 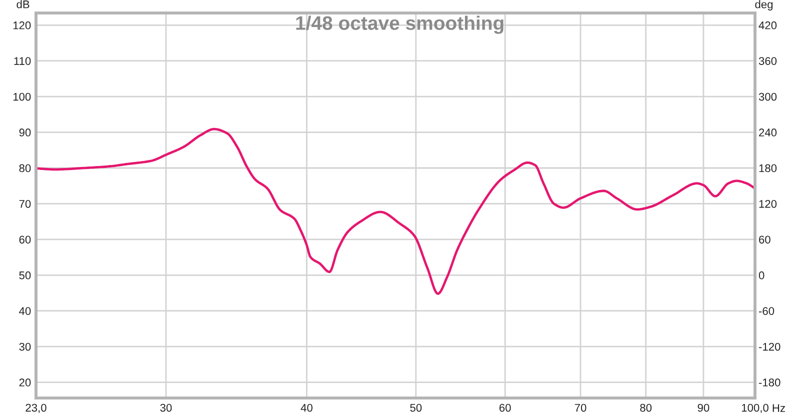 What do you see at coordinates (767, 25) in the screenshot?
I see `y2-tick-label: 420` at bounding box center [767, 25].